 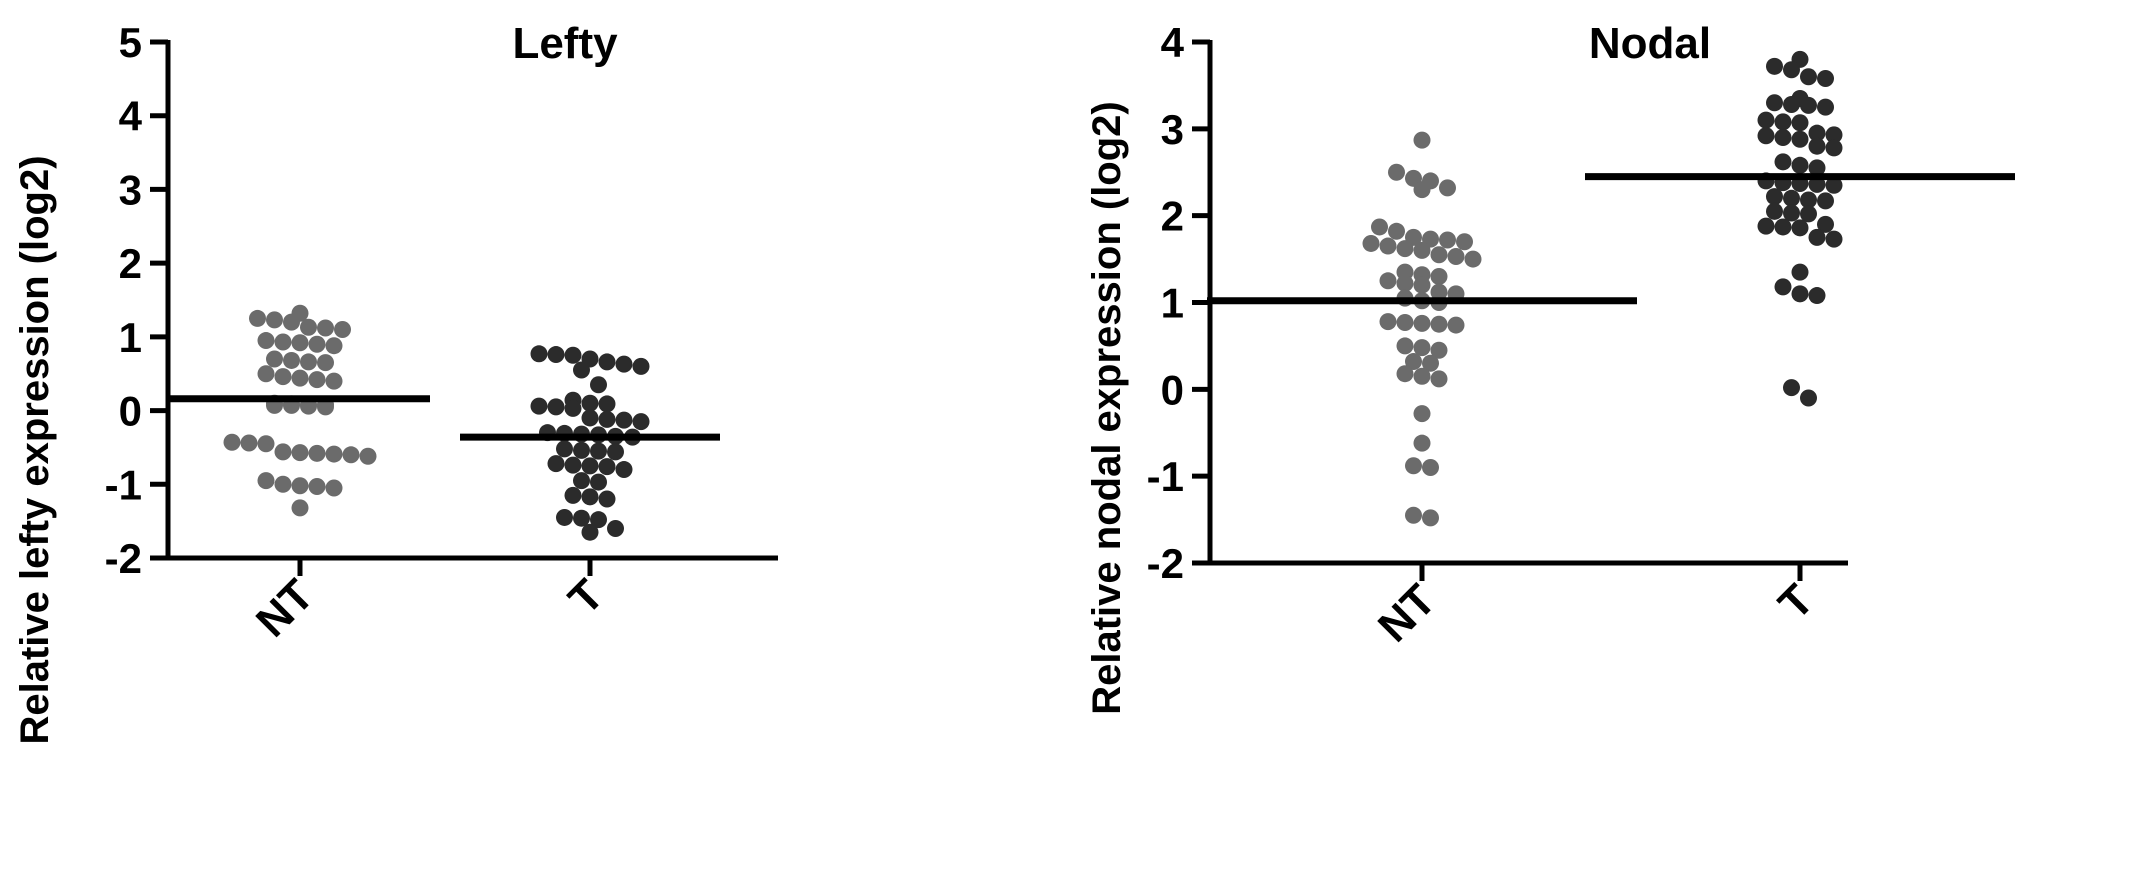 What do you see at coordinates (586, 597) in the screenshot?
I see `x-tick-label: T` at bounding box center [586, 597].